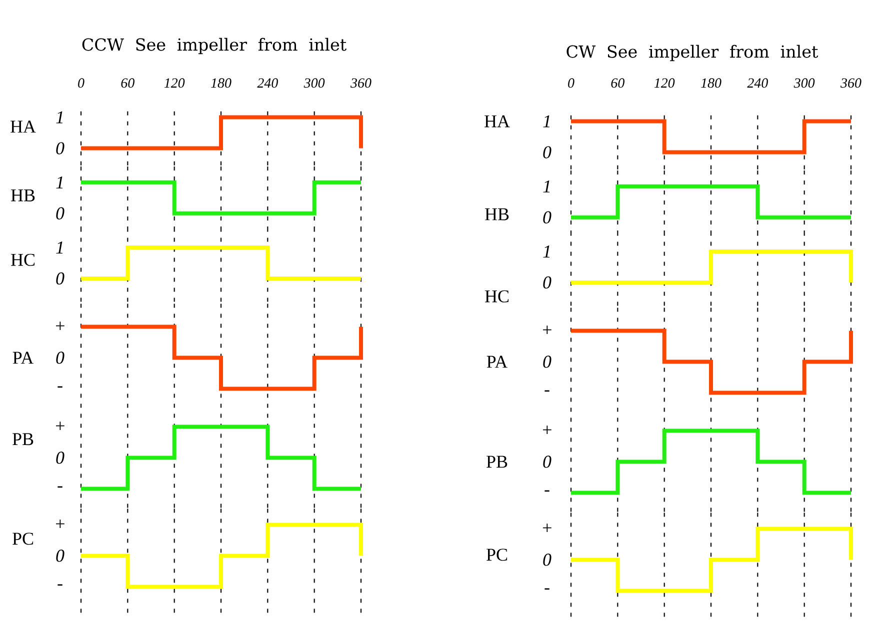  I want to click on chart-title: CCW See impeller from inlet, so click(214, 46).